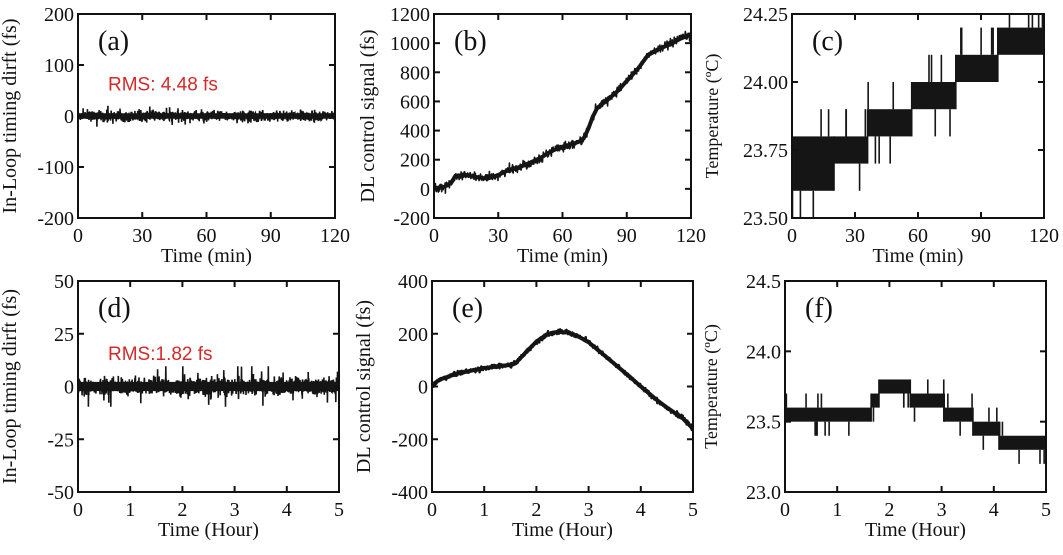 This screenshot has height=555, width=1063. Describe the element at coordinates (765, 15) in the screenshot. I see `y-tick-label: 24.25` at that location.